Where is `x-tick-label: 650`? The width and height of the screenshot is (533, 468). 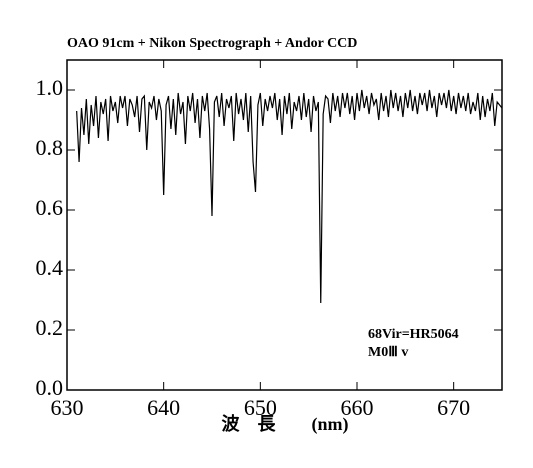 x-tick-label: 650 is located at coordinates (260, 407).